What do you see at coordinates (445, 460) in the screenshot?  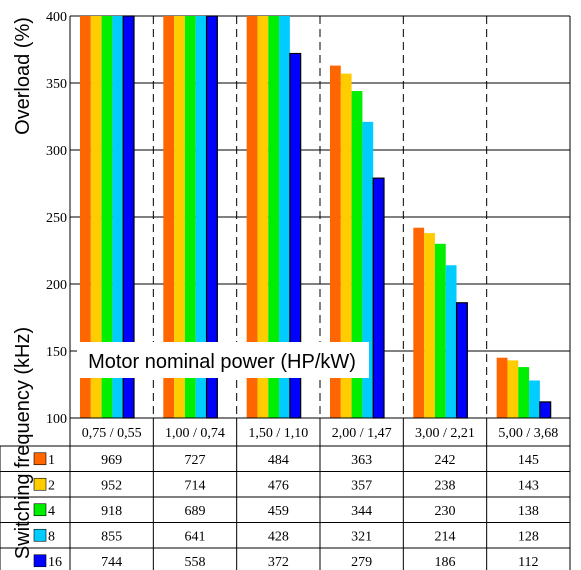 I see `table-cell: 242` at bounding box center [445, 460].